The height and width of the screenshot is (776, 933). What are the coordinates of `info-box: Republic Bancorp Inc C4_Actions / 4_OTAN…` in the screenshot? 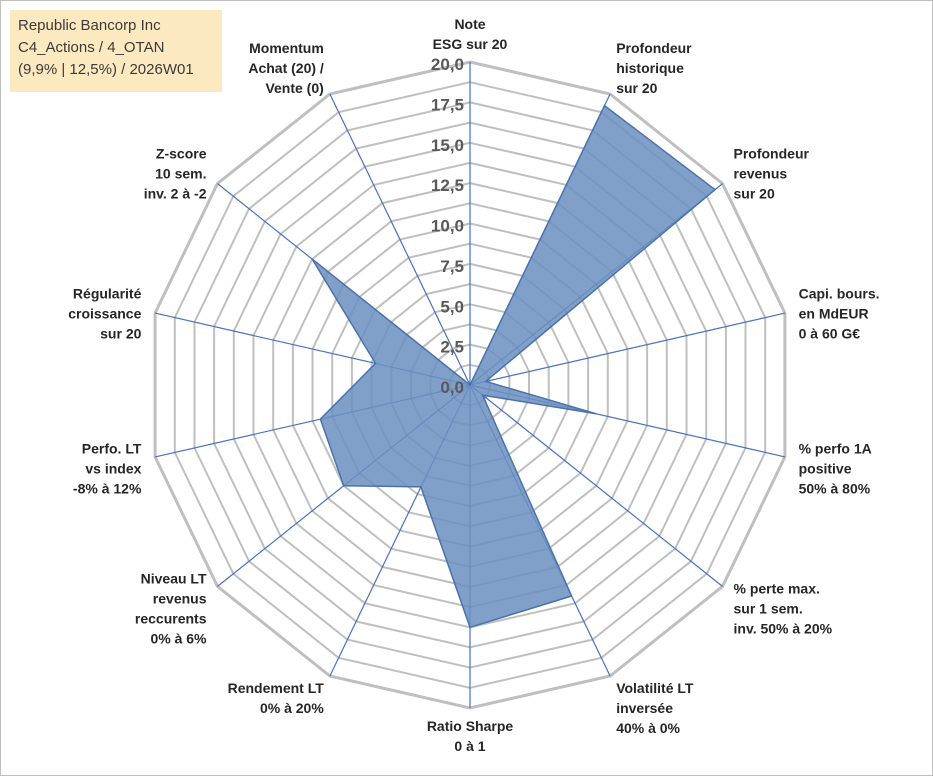 It's located at (116, 51).